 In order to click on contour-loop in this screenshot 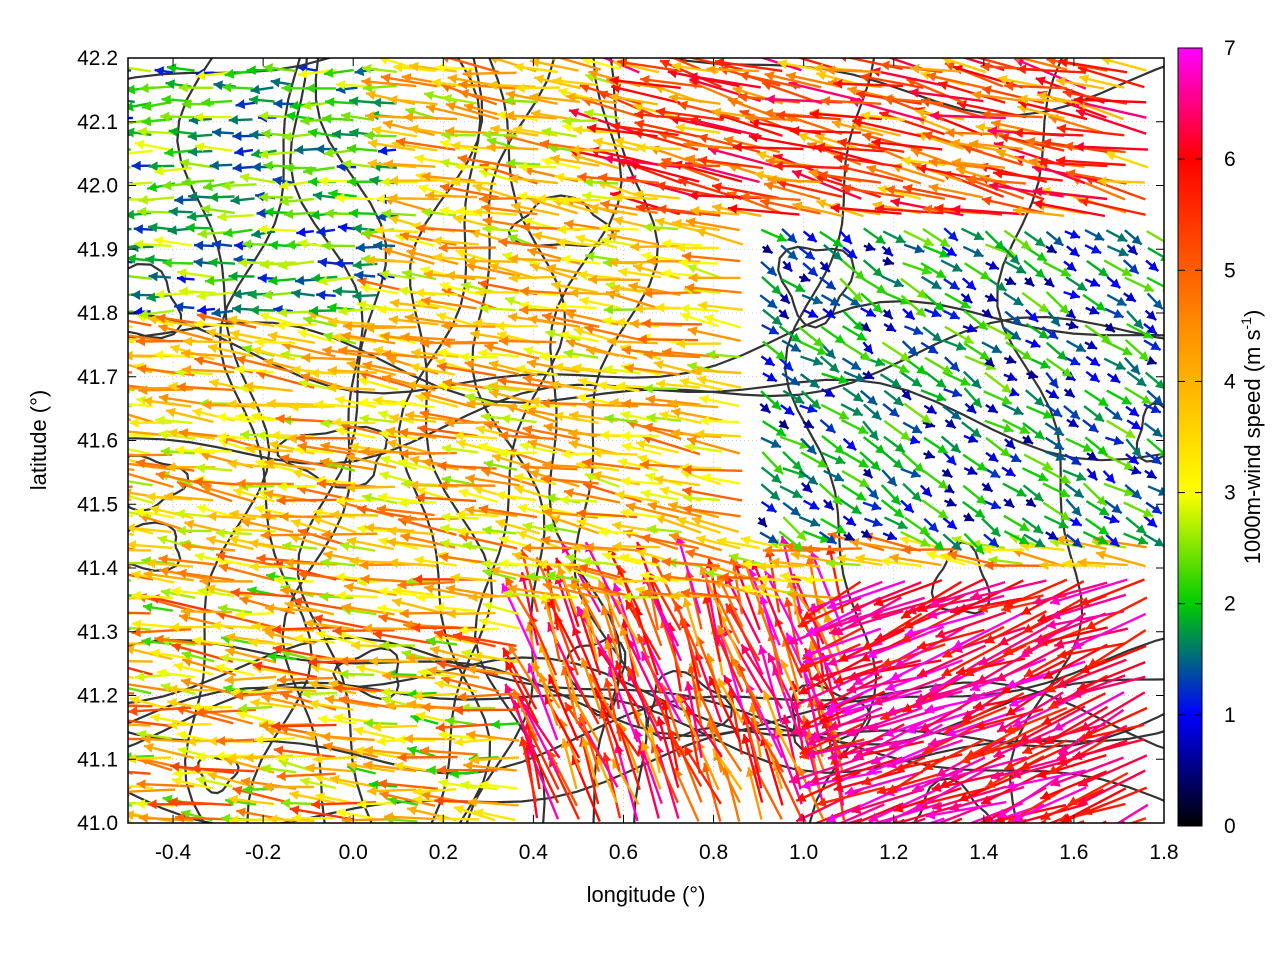, I will do `click(332, 457)`.